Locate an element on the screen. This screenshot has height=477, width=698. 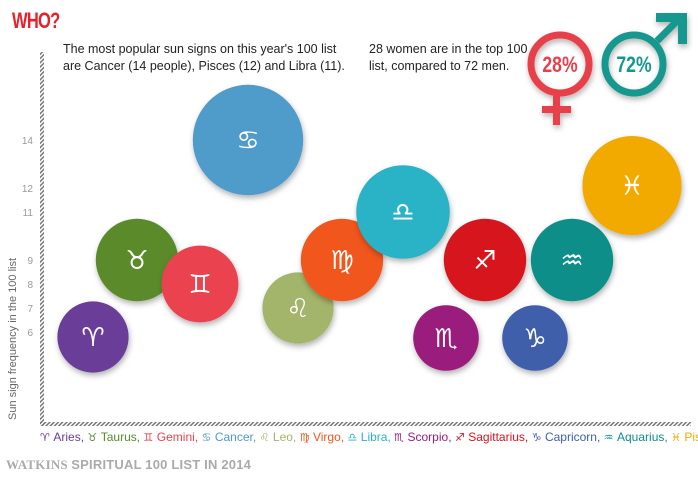
legend-item-leo: ♌ Leo, is located at coordinates (280, 437).